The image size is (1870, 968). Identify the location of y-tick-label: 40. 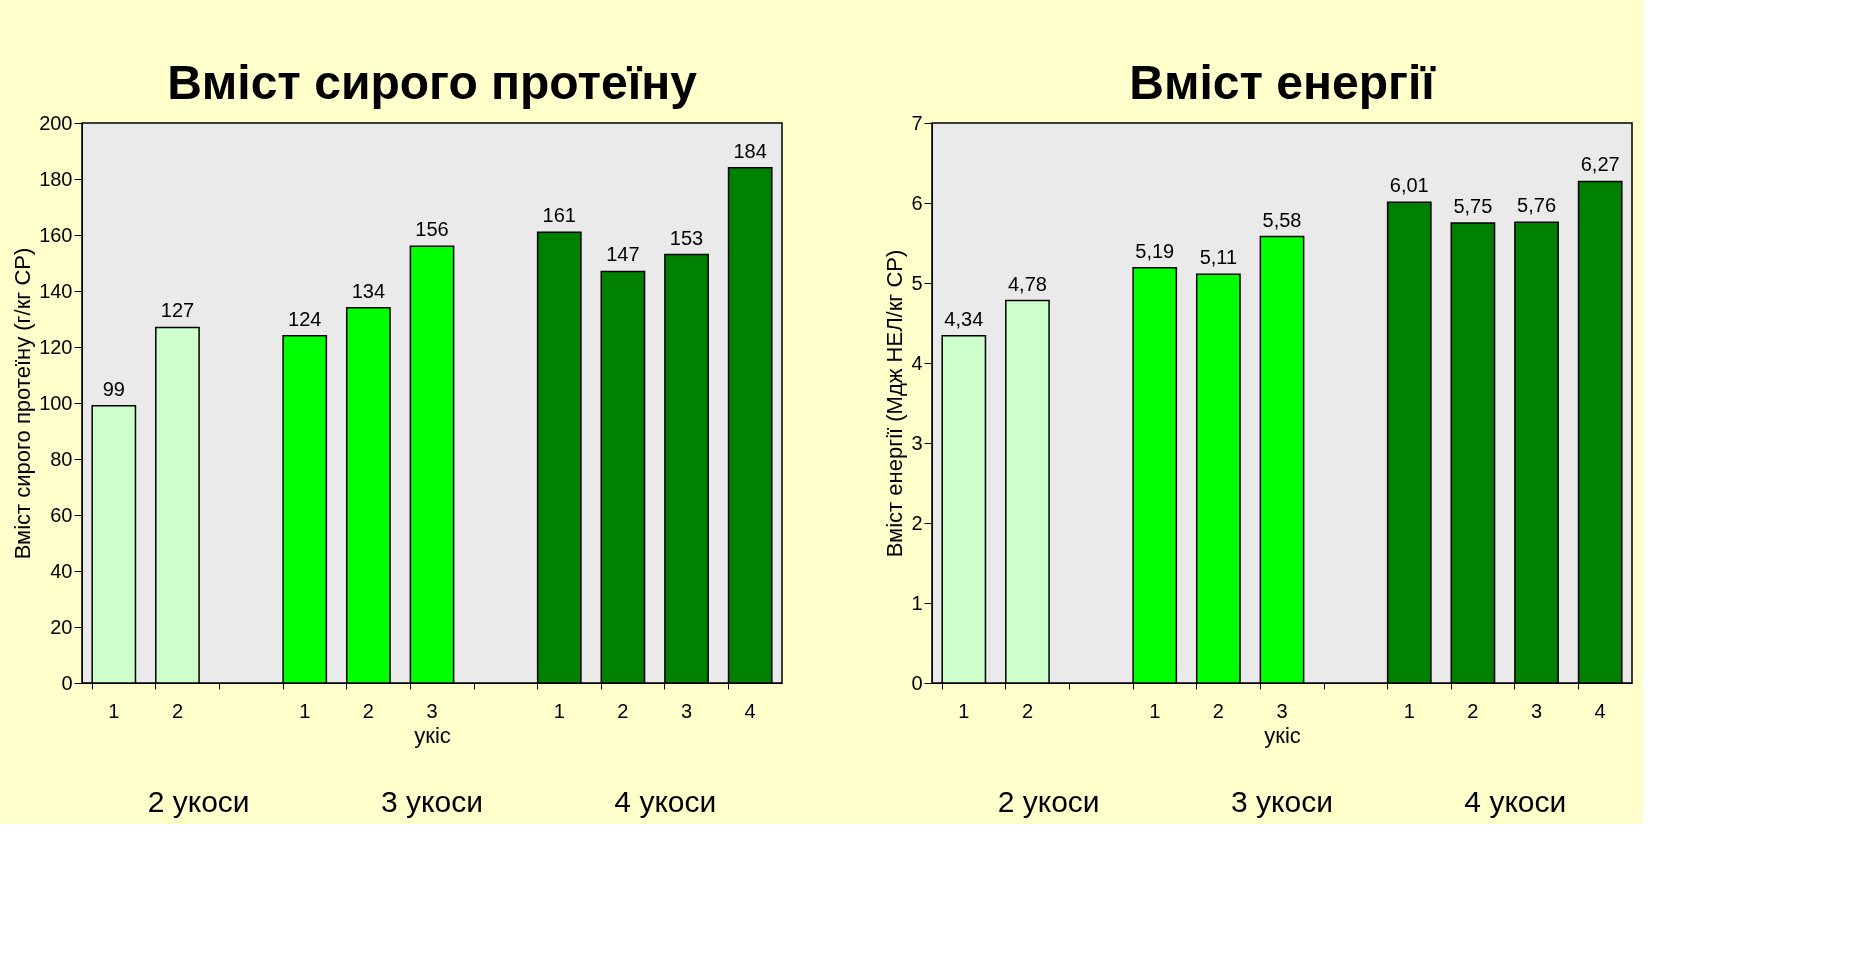
(61, 570).